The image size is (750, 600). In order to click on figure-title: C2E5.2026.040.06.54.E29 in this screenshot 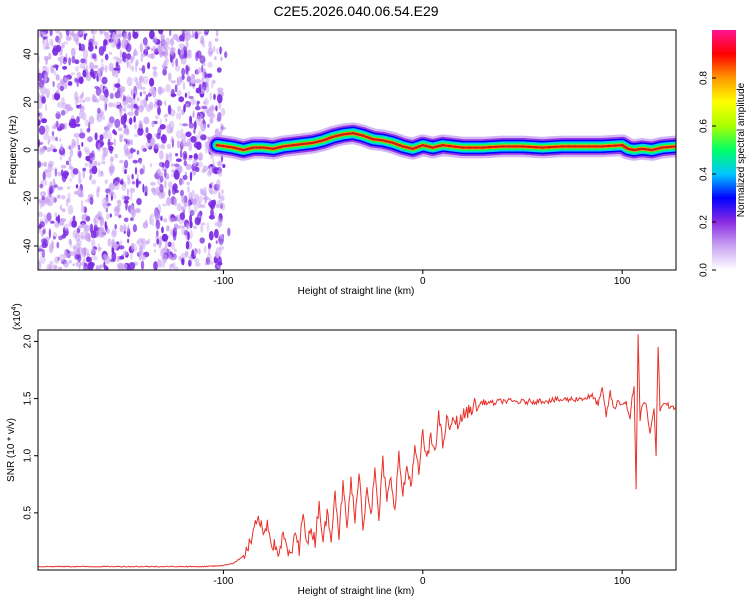, I will do `click(355, 11)`.